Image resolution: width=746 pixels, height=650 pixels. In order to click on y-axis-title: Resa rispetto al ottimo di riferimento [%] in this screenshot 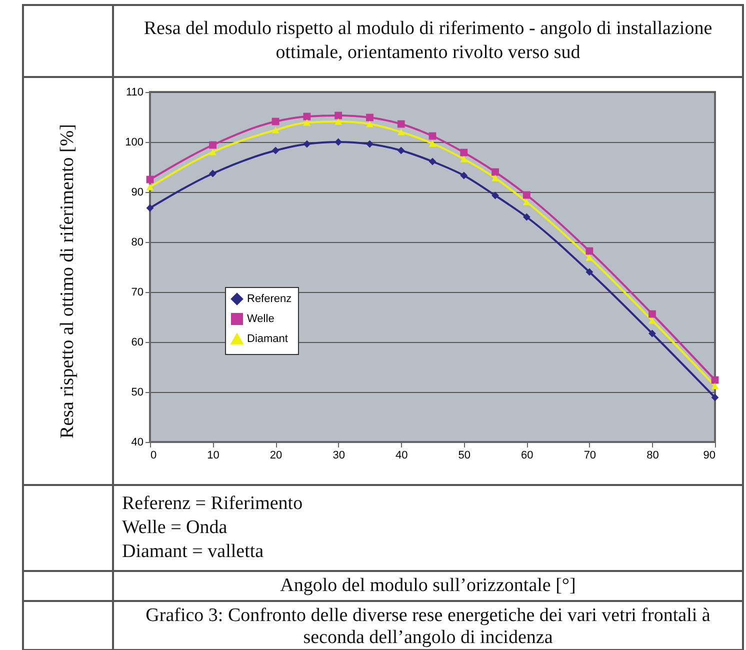, I will do `click(68, 281)`.